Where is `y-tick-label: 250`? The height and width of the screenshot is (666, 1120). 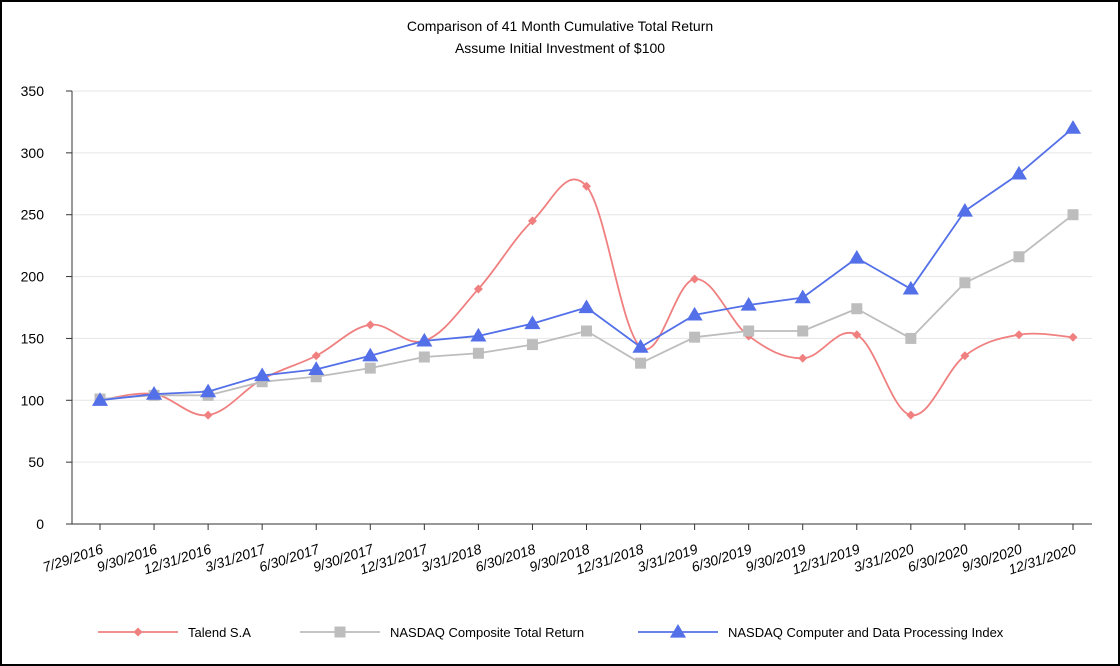 y-tick-label: 250 is located at coordinates (33, 215).